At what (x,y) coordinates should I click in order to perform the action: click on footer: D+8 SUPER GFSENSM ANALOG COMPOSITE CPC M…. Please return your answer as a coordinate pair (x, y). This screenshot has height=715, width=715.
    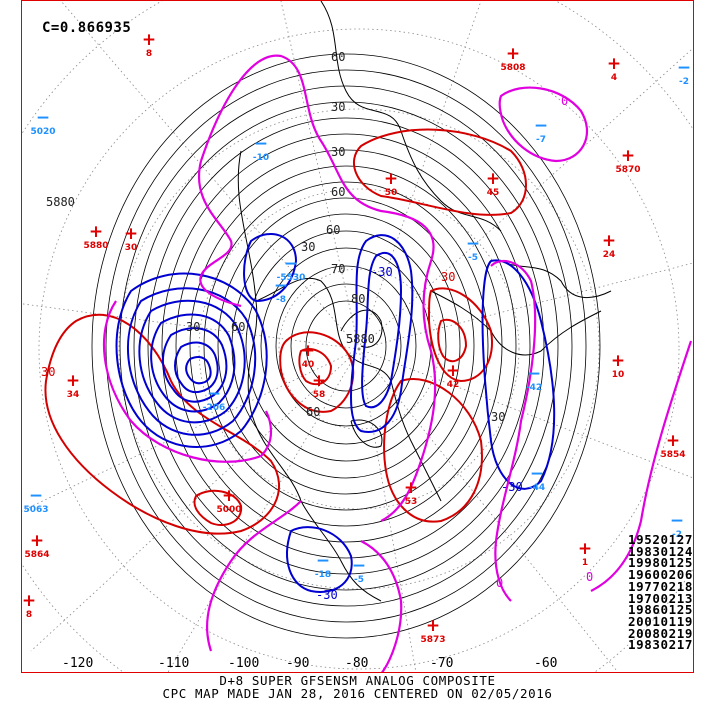
    Looking at the image, I should click on (357, 687).